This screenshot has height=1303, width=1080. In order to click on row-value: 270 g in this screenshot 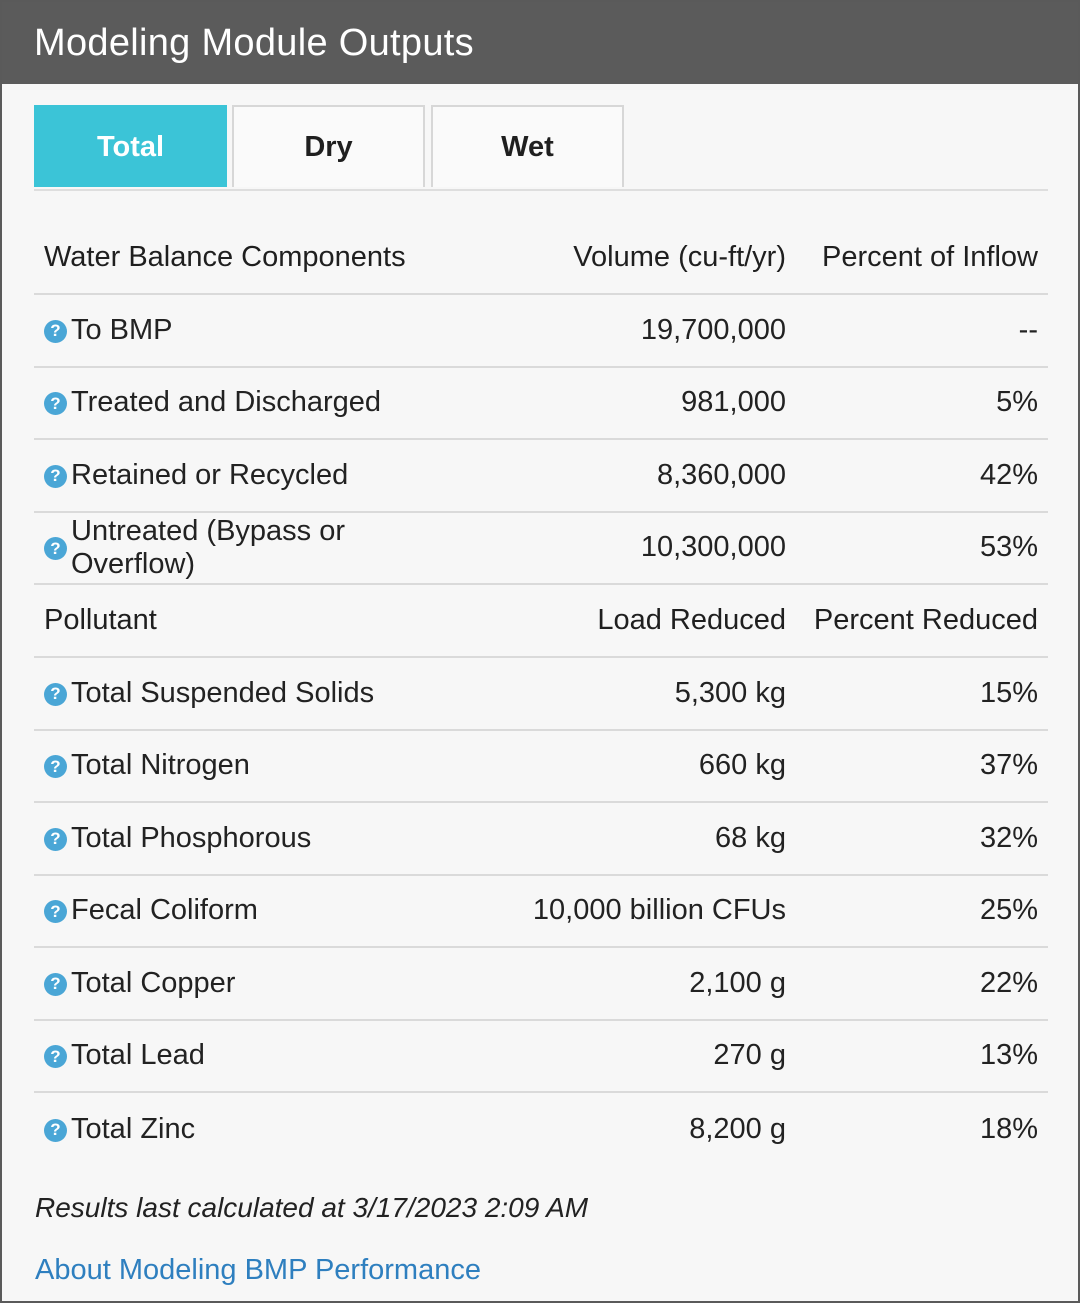, I will do `click(749, 1055)`.